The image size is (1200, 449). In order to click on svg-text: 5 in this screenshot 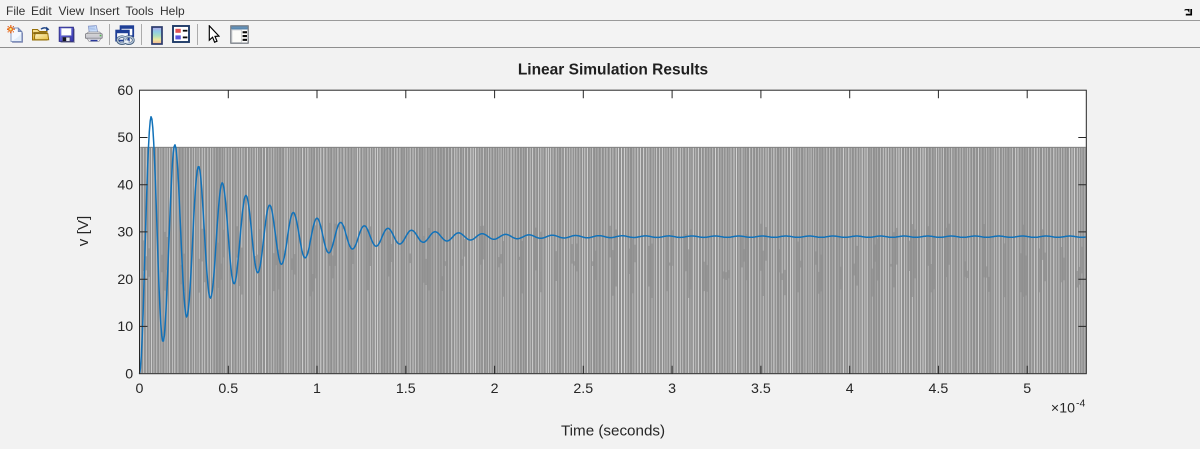, I will do `click(1027, 389)`.